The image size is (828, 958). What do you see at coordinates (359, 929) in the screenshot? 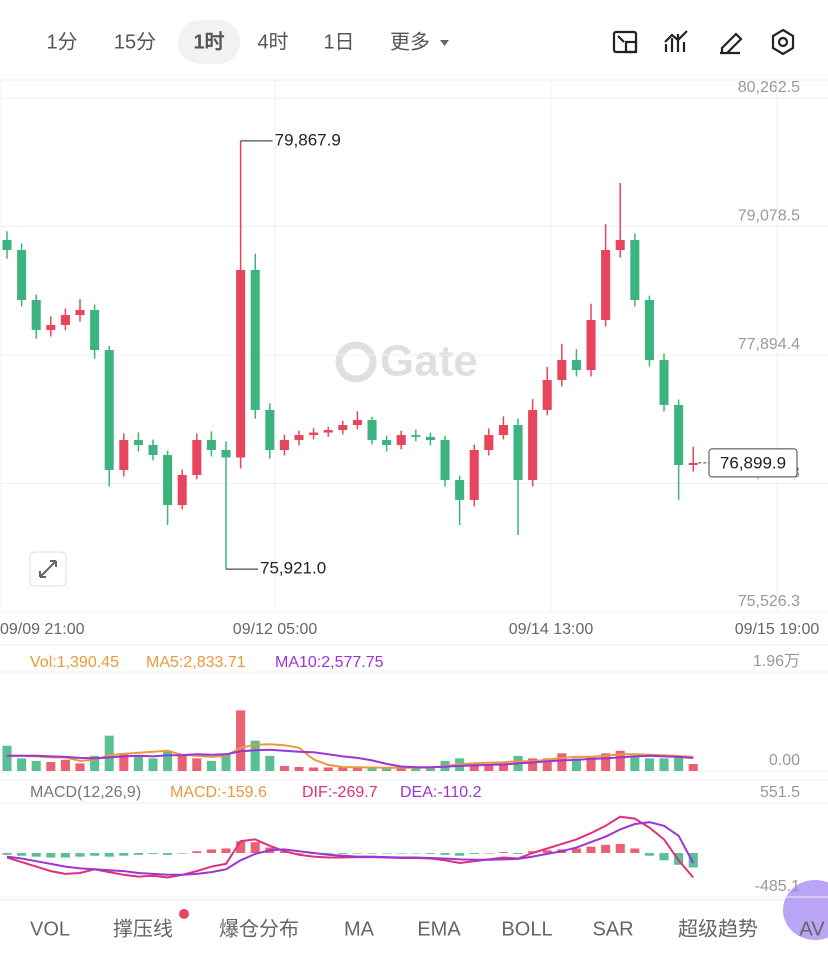
I see `indicator-tab: MA` at bounding box center [359, 929].